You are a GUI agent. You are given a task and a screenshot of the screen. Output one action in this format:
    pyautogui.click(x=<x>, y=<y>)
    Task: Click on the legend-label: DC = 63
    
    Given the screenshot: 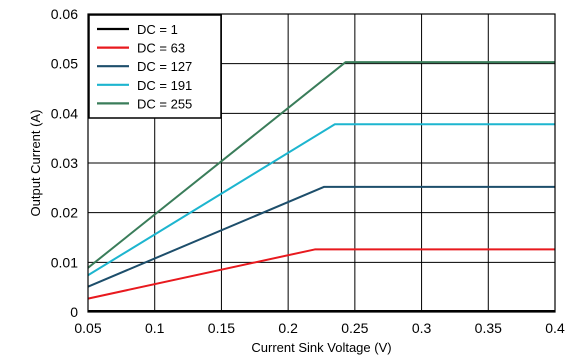 What is the action you would take?
    pyautogui.click(x=161, y=48)
    